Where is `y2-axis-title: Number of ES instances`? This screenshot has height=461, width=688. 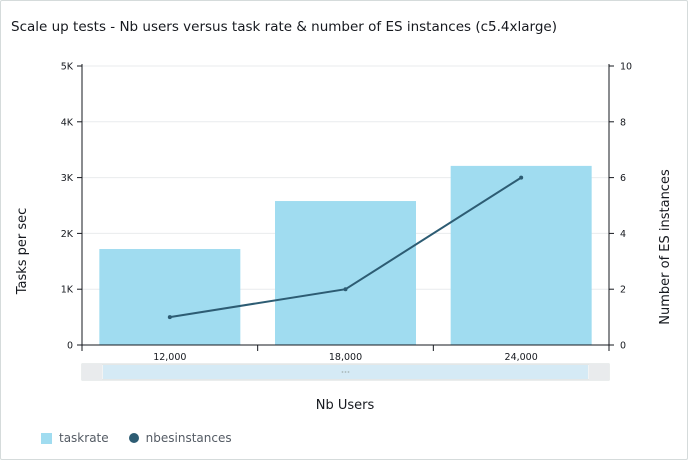 y2-axis-title: Number of ES instances is located at coordinates (665, 247).